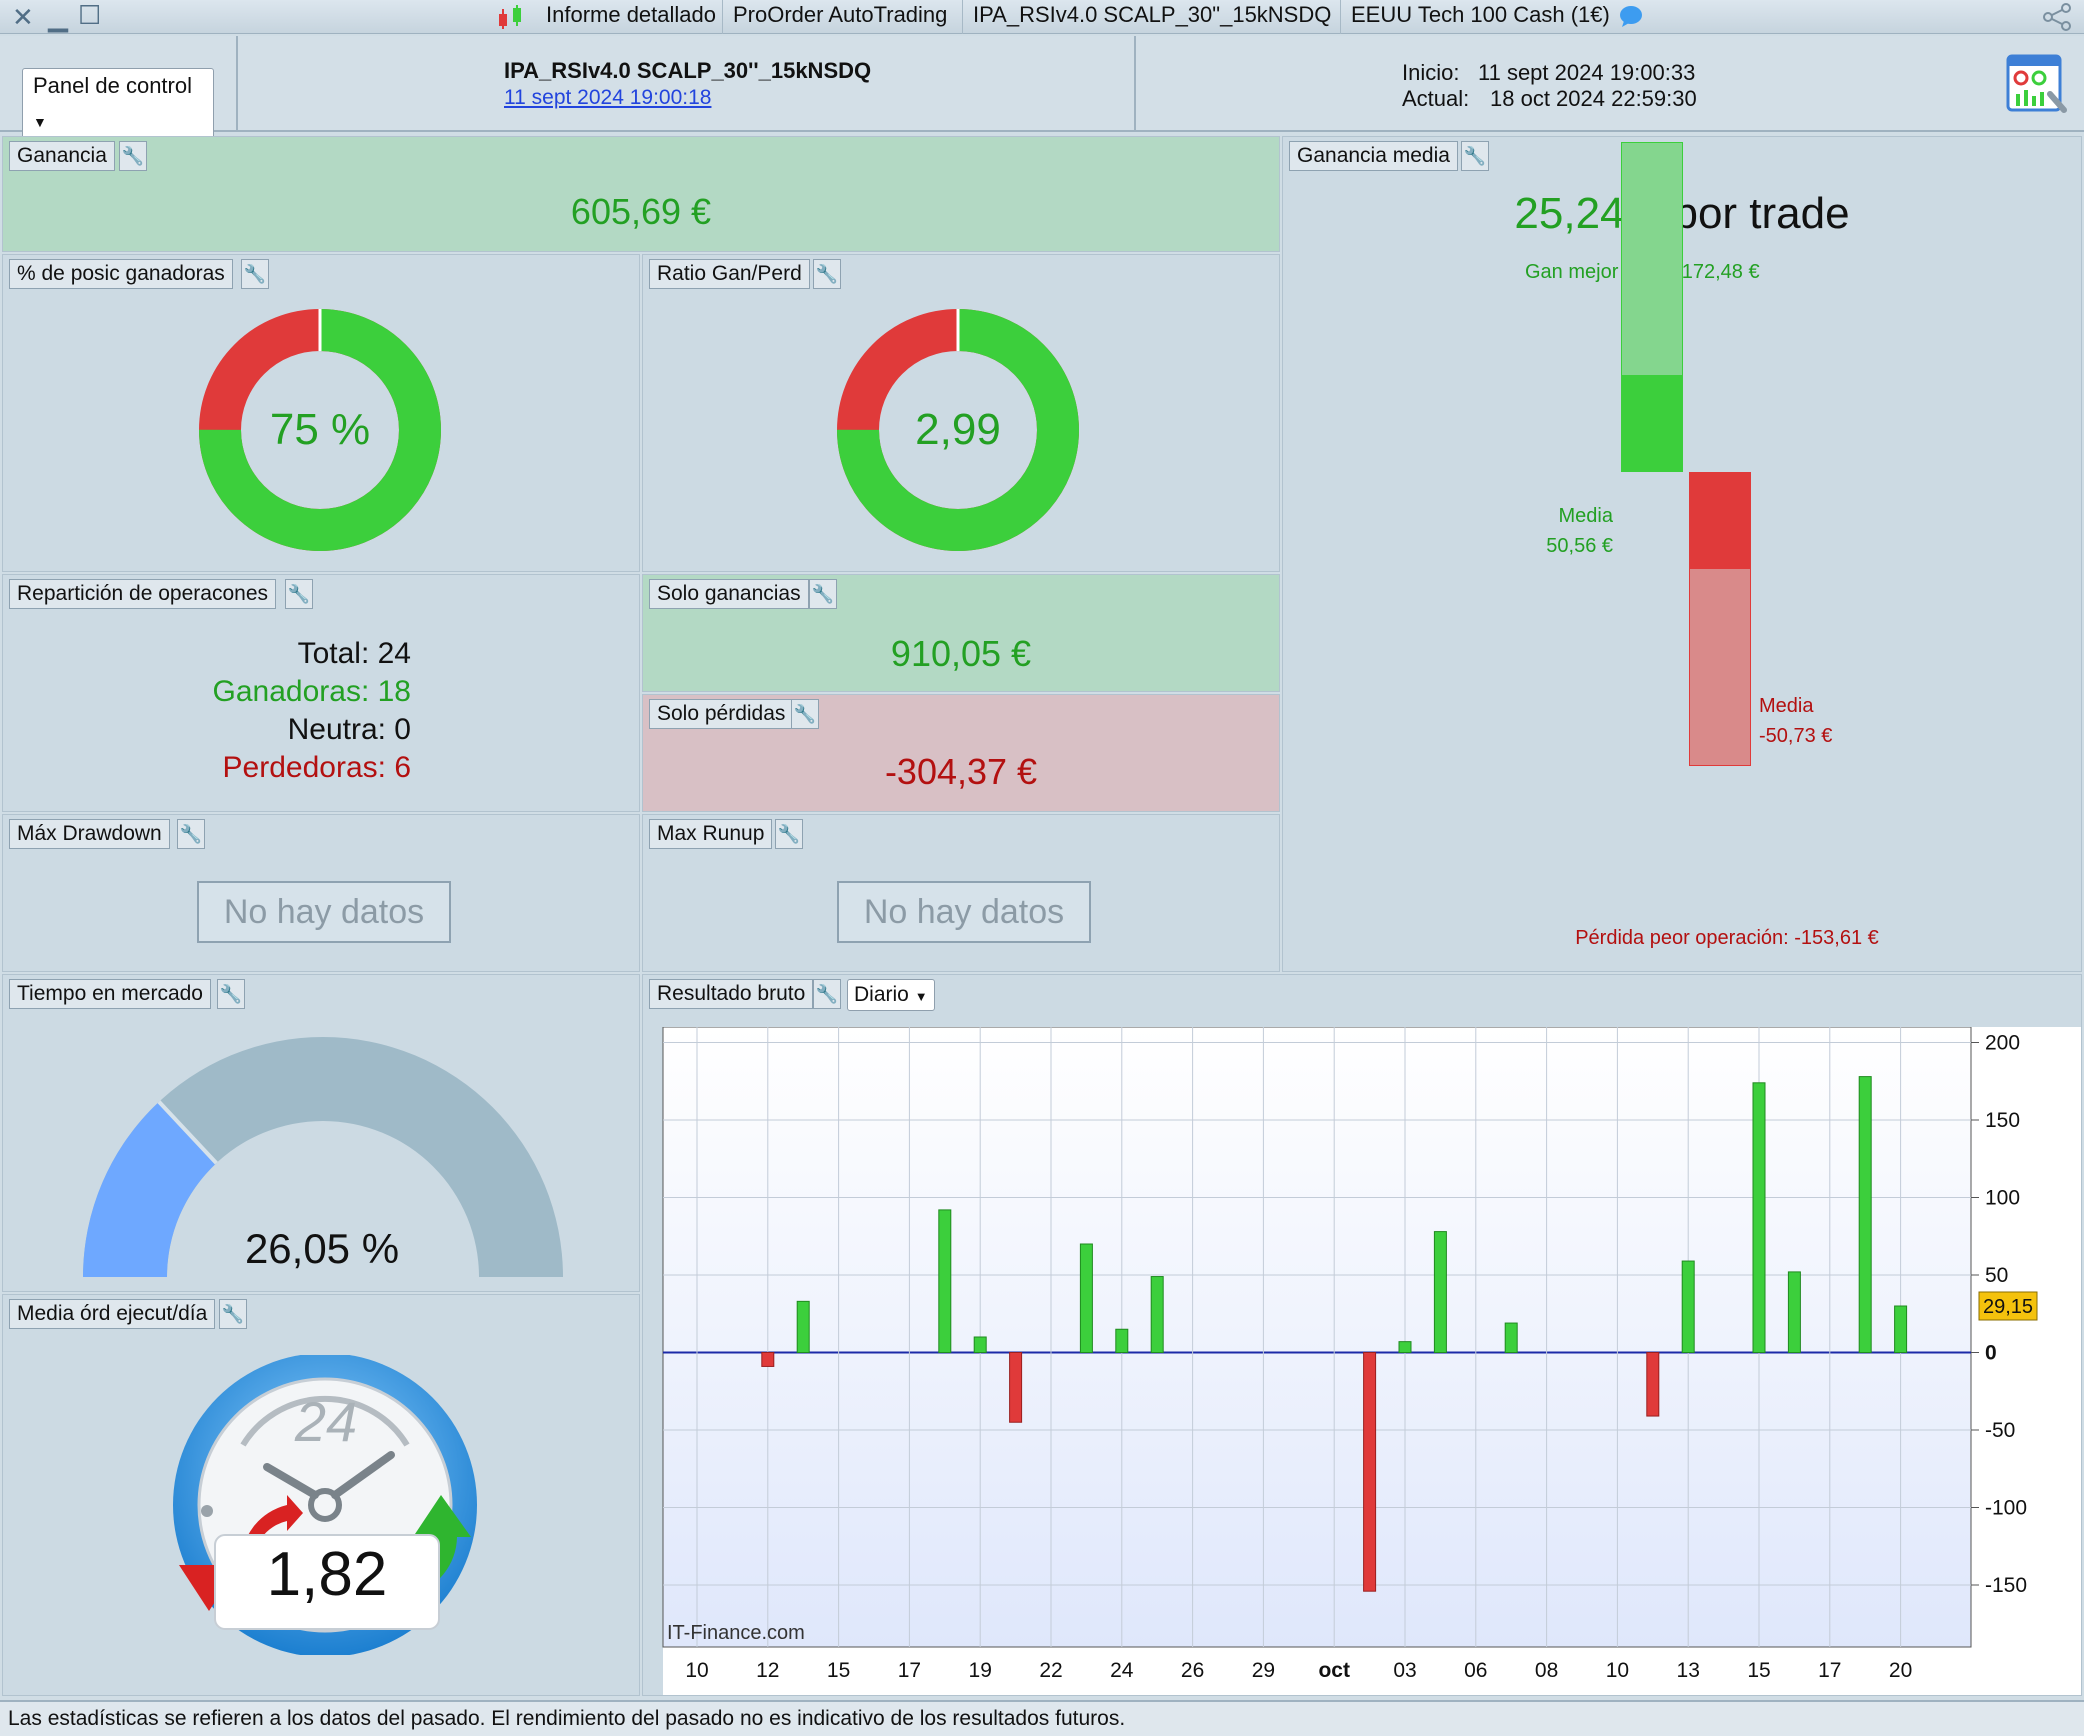 The height and width of the screenshot is (1736, 2084). Describe the element at coordinates (891, 995) in the screenshot. I see `period-dropdown: Diario ▼` at that location.